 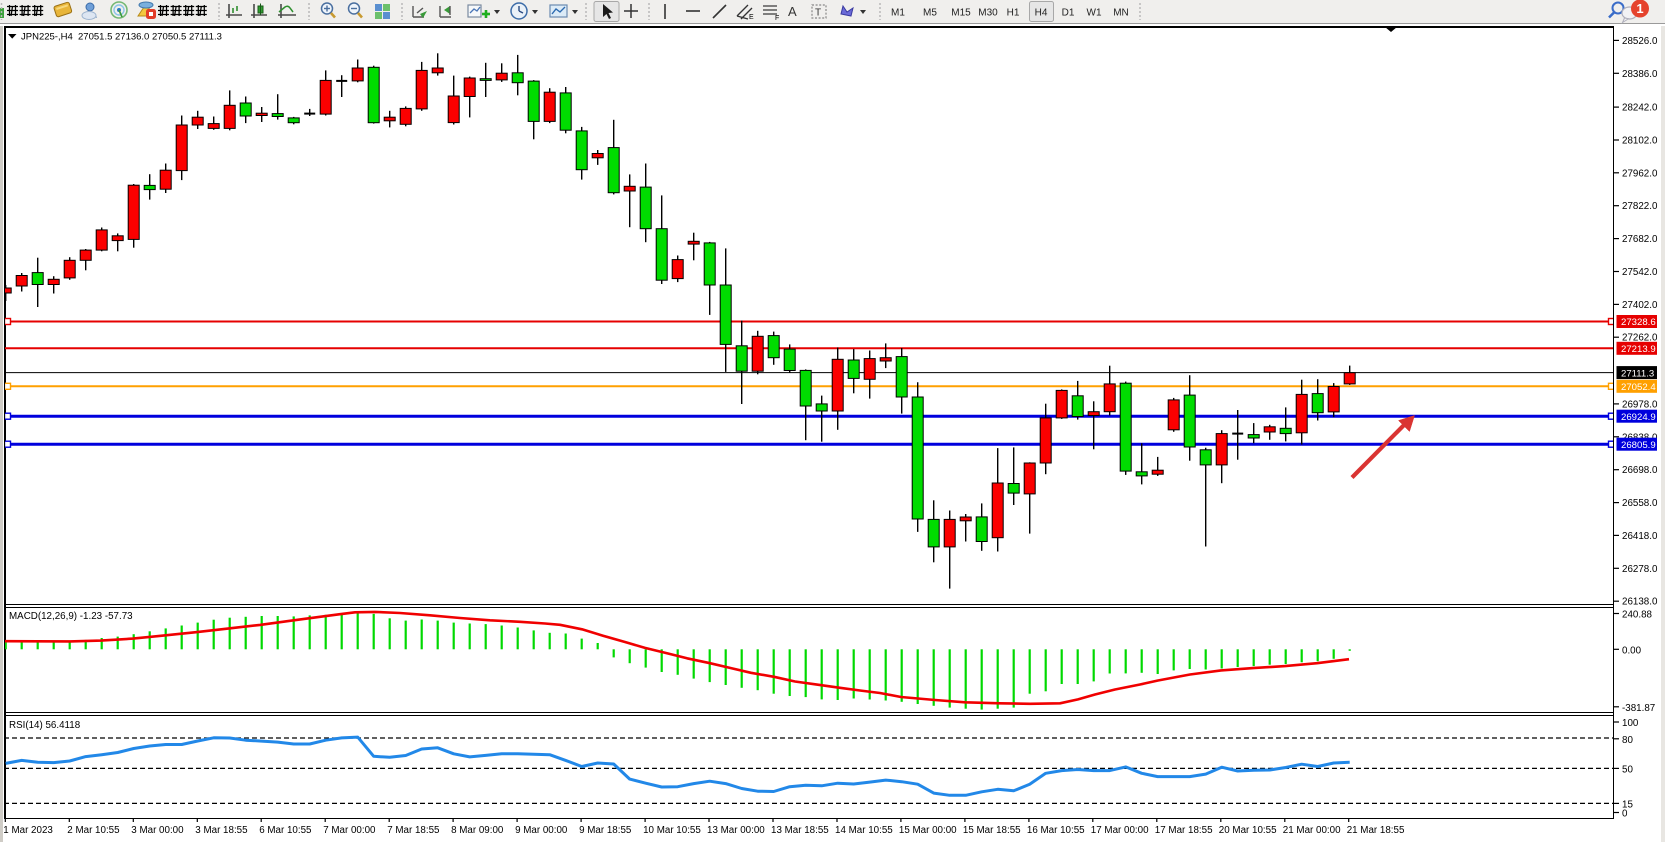 What do you see at coordinates (1640, 173) in the screenshot?
I see `svg-text: 27962.0` at bounding box center [1640, 173].